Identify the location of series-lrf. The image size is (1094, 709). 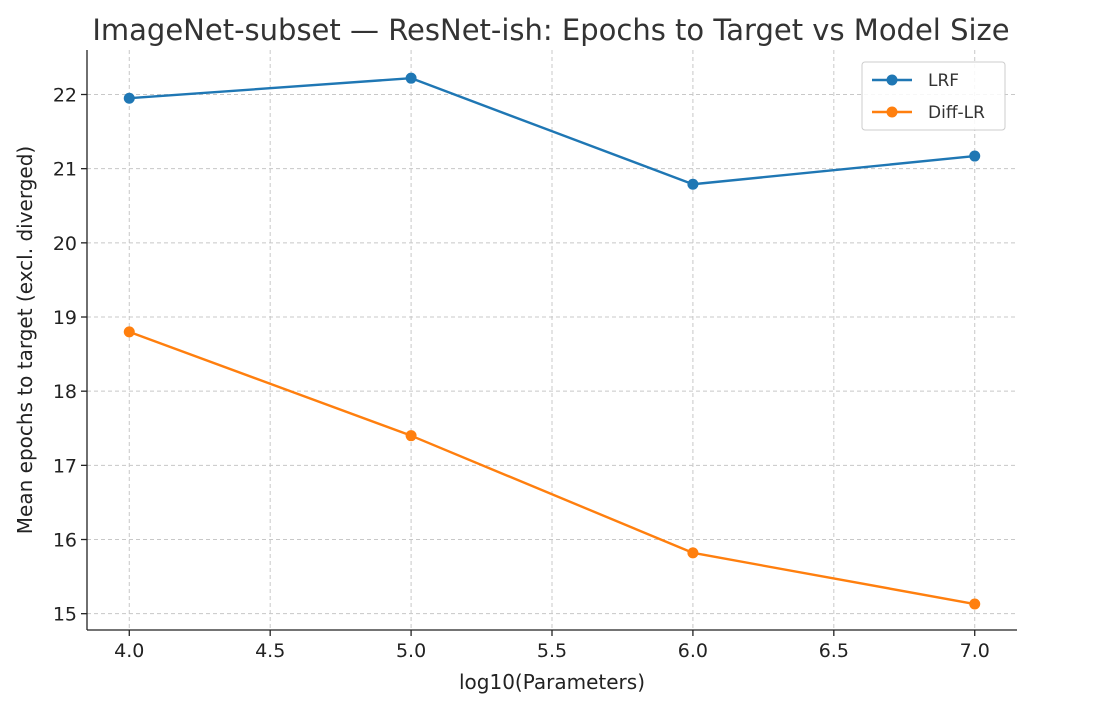
(552, 131).